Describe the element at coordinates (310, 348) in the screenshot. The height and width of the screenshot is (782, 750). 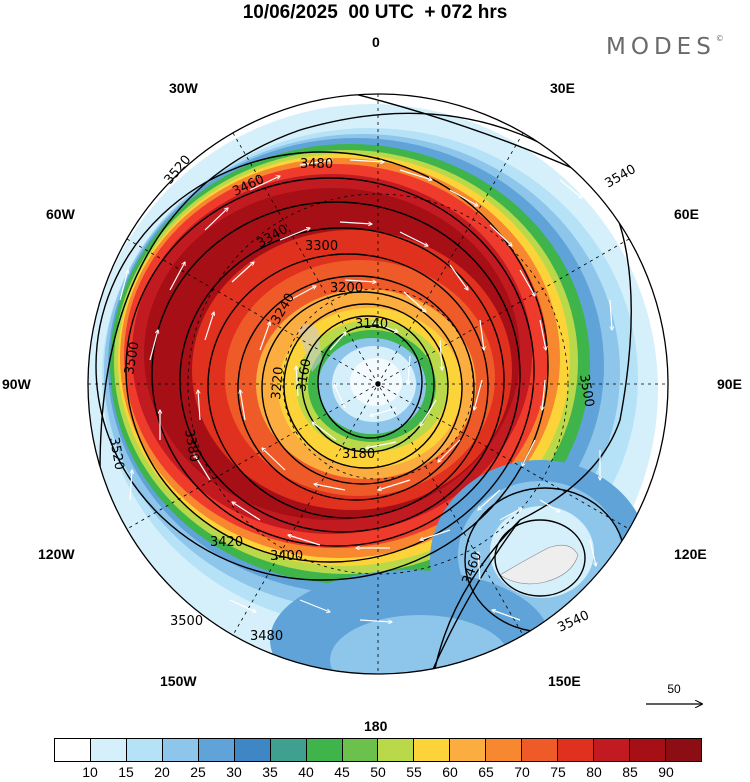
I see `land-south-america` at that location.